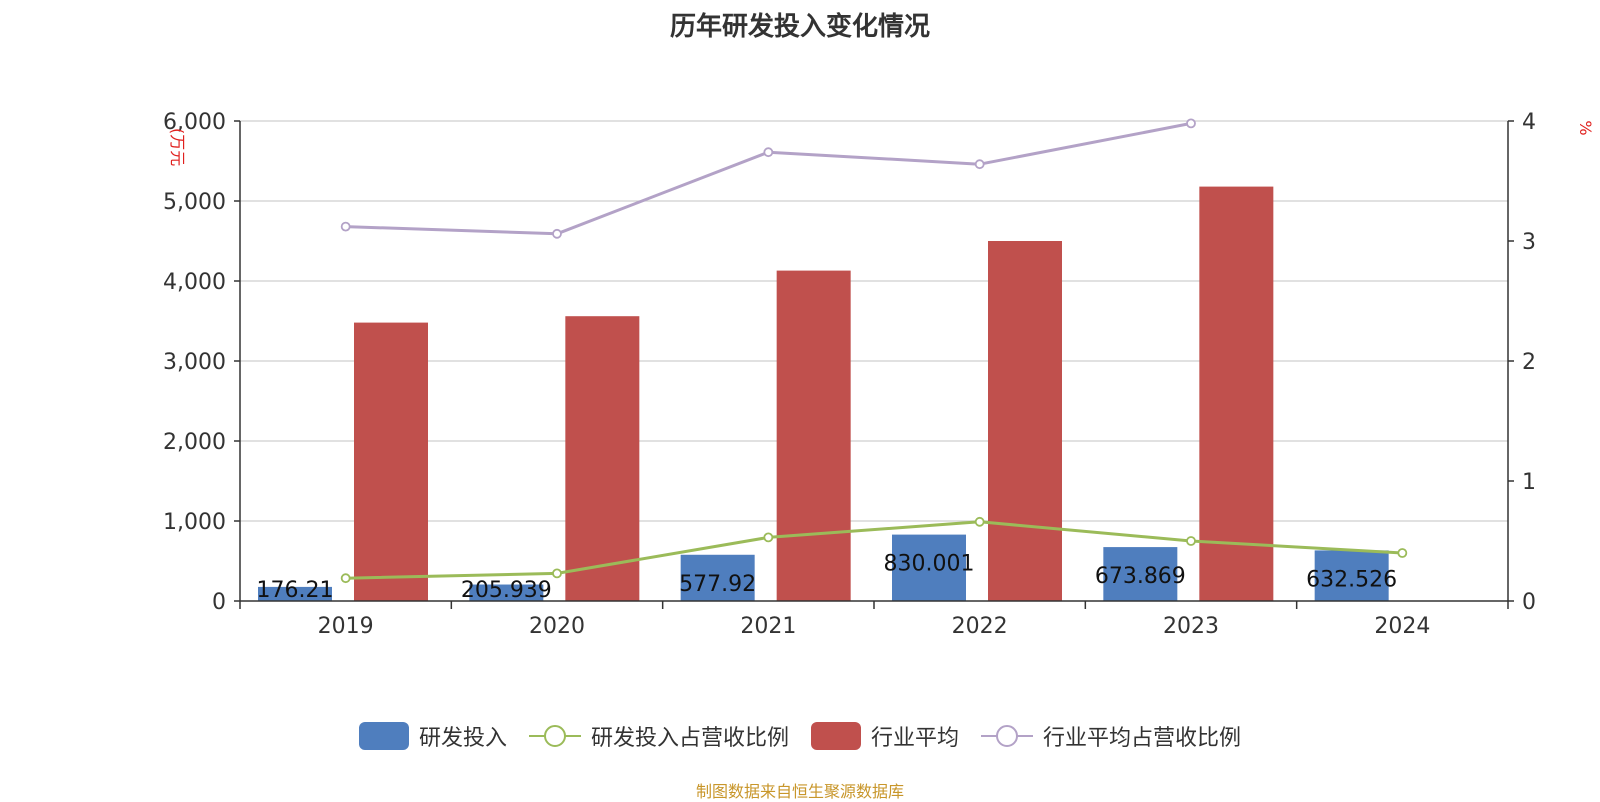 Image resolution: width=1600 pixels, height=802 pixels. I want to click on legend-swatch-rd, so click(383, 736).